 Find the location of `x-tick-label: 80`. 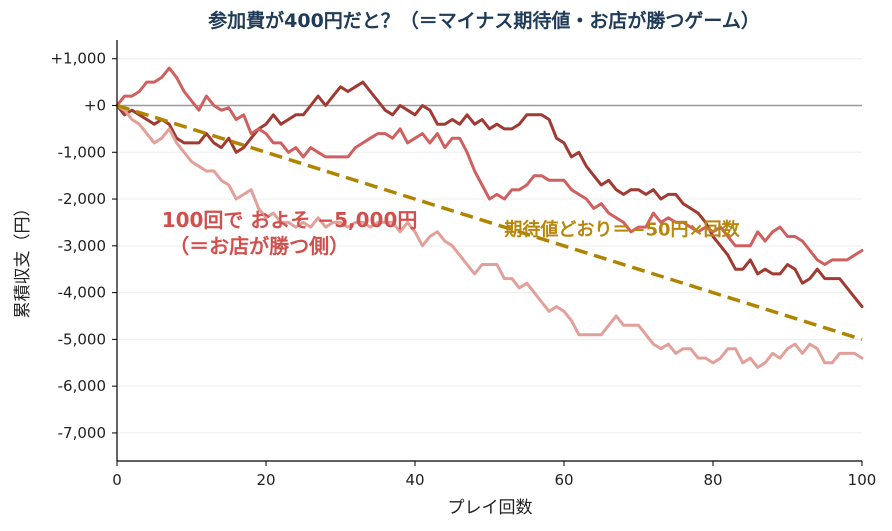

x-tick-label: 80 is located at coordinates (712, 480).